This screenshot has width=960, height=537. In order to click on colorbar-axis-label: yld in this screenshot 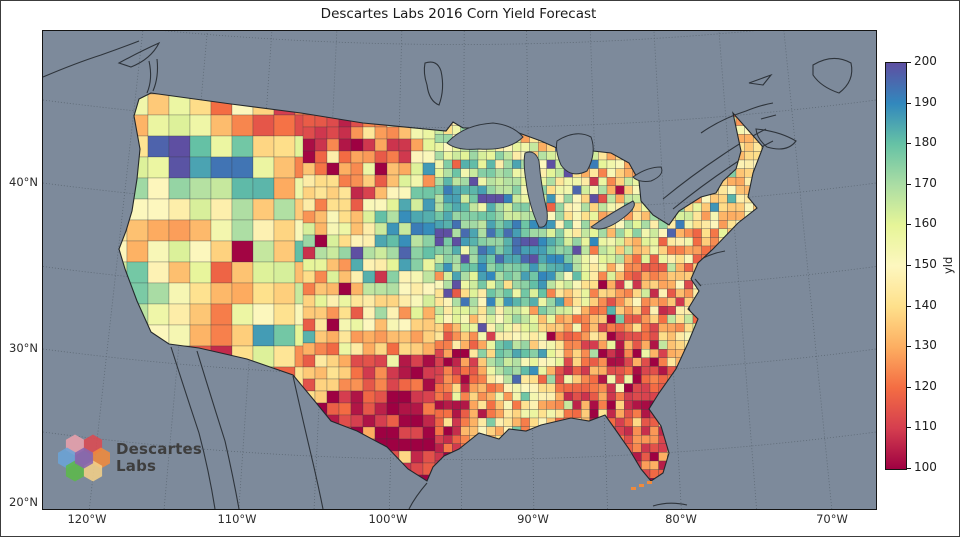, I will do `click(948, 265)`.